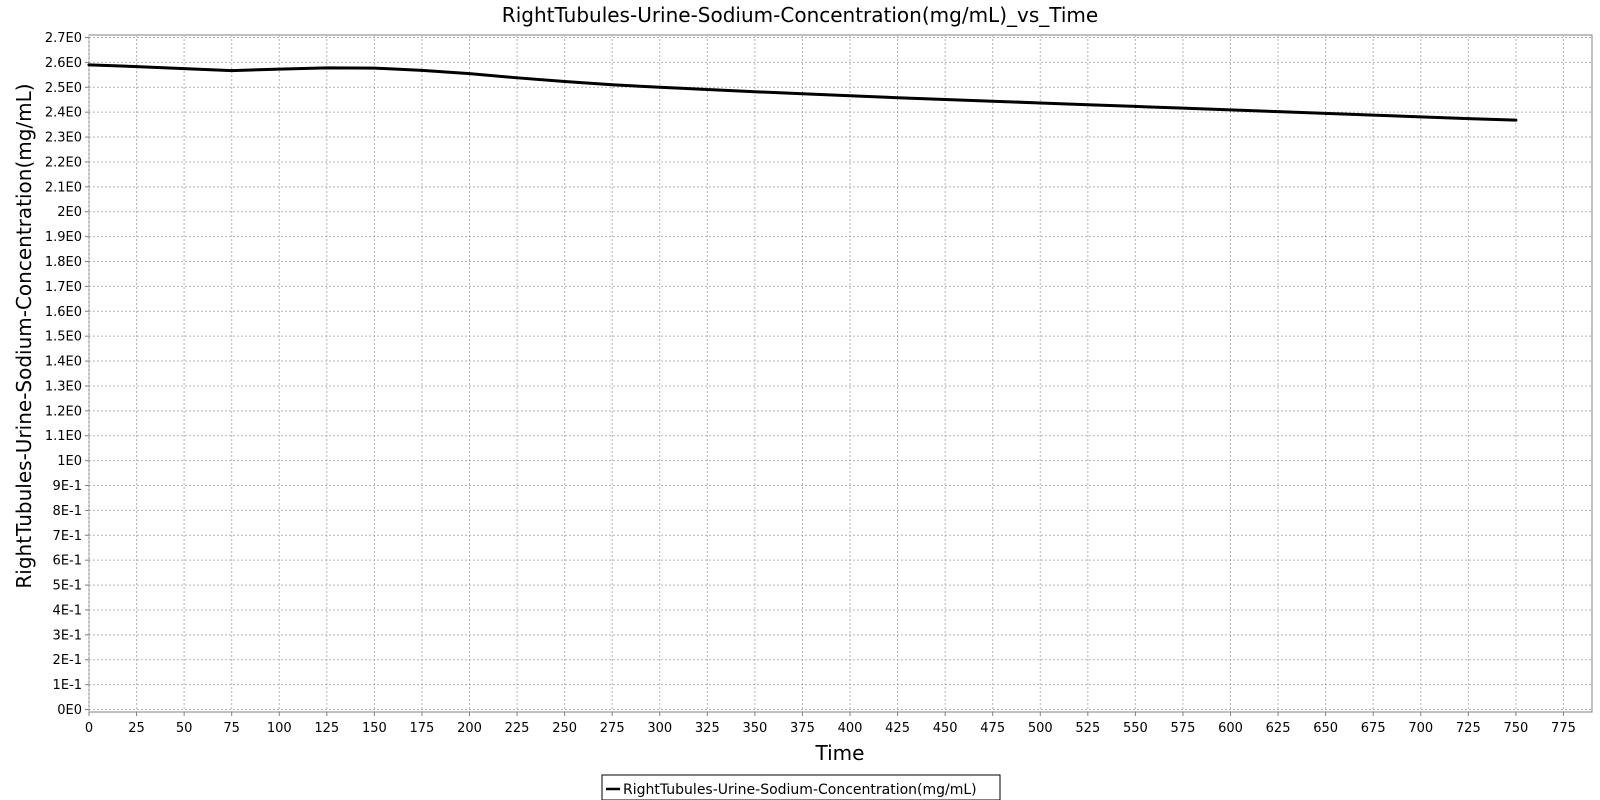 This screenshot has width=1600, height=800. I want to click on x-tick-label: 700, so click(1420, 728).